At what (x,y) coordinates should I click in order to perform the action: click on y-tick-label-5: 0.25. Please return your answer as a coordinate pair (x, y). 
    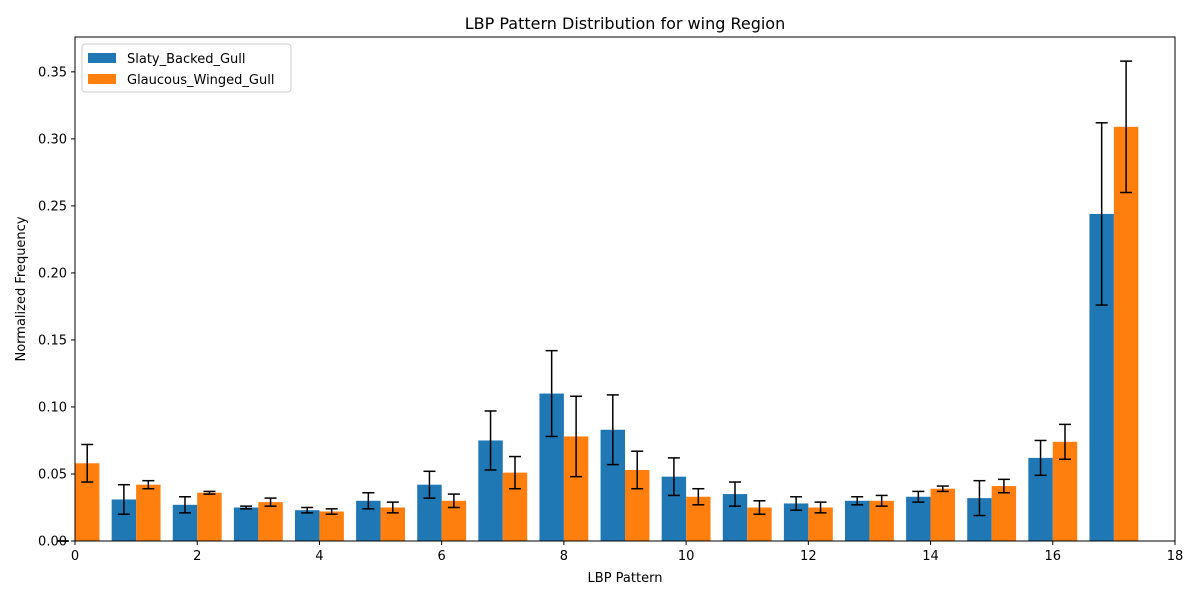
    Looking at the image, I should click on (52, 206).